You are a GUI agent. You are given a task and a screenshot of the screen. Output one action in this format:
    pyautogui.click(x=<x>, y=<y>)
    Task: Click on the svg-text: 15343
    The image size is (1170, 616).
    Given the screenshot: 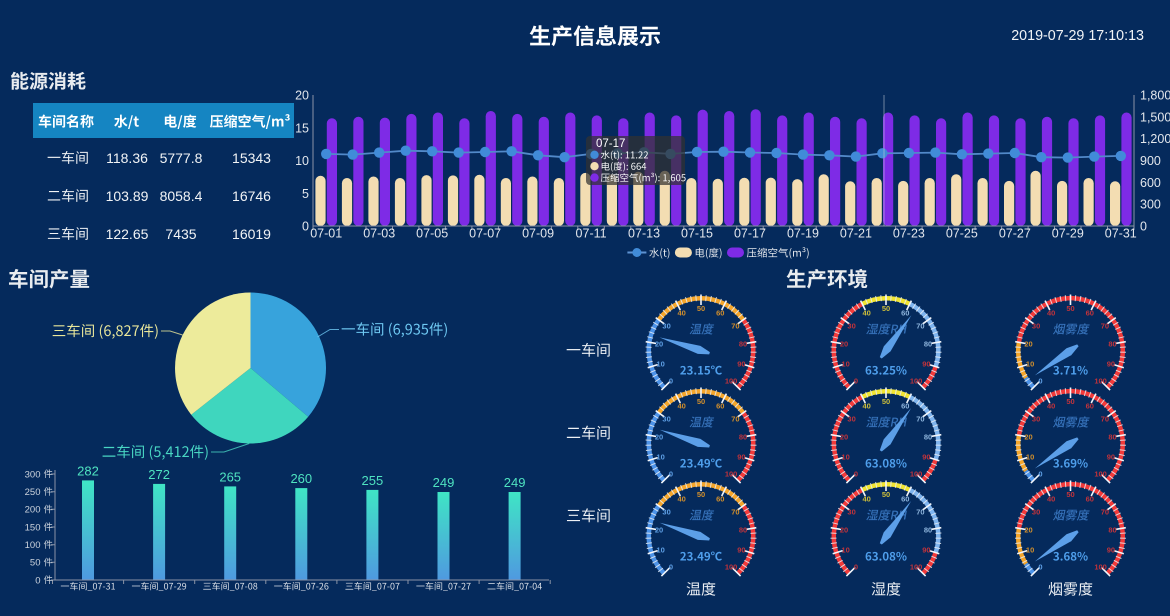 What is the action you would take?
    pyautogui.click(x=251, y=158)
    